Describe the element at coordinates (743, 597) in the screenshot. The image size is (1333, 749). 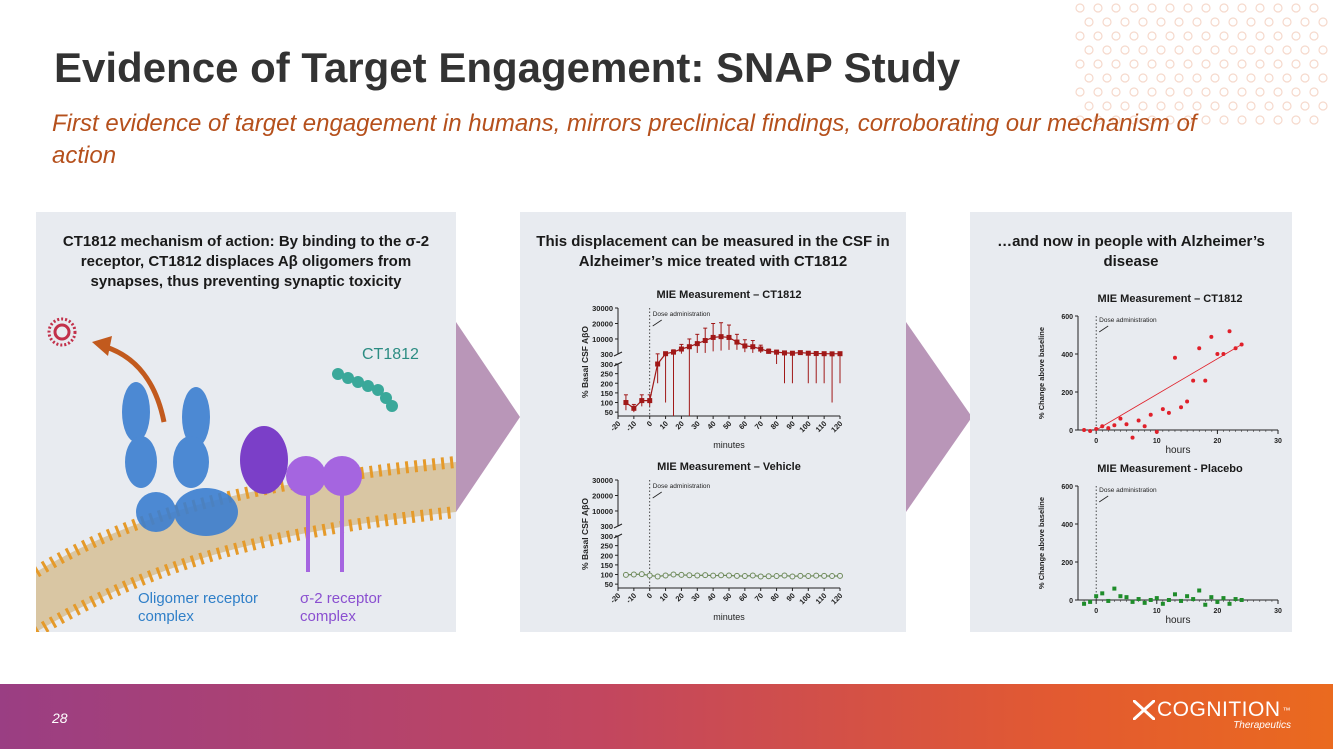
I see `x-tick-label: 60` at that location.